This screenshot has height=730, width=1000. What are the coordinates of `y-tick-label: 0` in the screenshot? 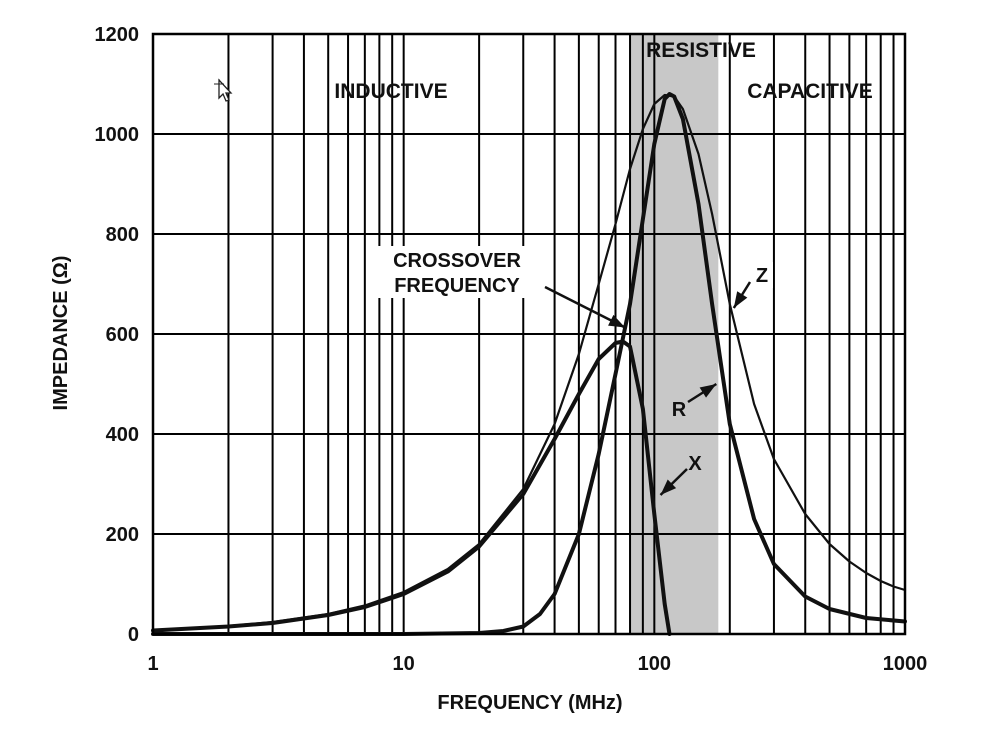 It's located at (133, 635).